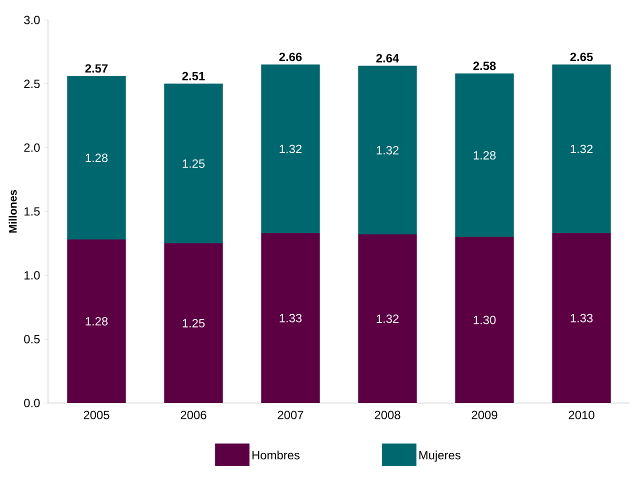 Image resolution: width=639 pixels, height=484 pixels. Describe the element at coordinates (439, 456) in the screenshot. I see `legend-label: Mujeres` at that location.